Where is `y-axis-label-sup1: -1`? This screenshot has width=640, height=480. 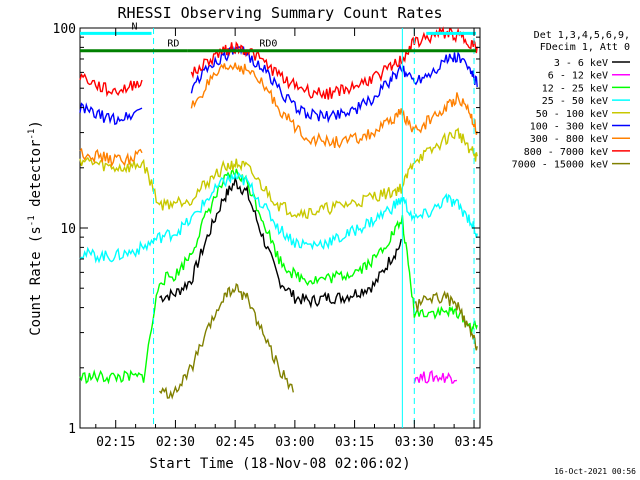
y-axis-label-sup1: -1 is located at coordinates (32, 220).